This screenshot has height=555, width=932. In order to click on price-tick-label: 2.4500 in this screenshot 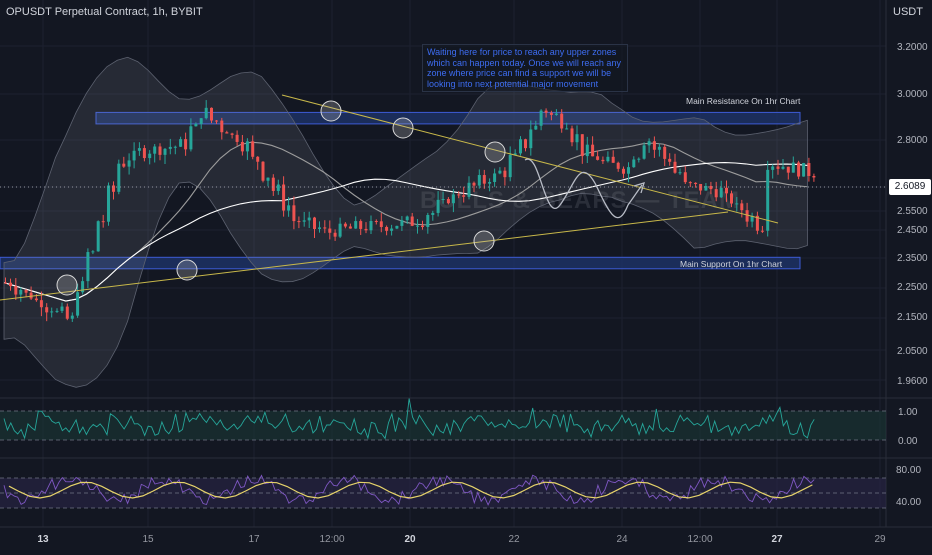, I will do `click(912, 230)`.